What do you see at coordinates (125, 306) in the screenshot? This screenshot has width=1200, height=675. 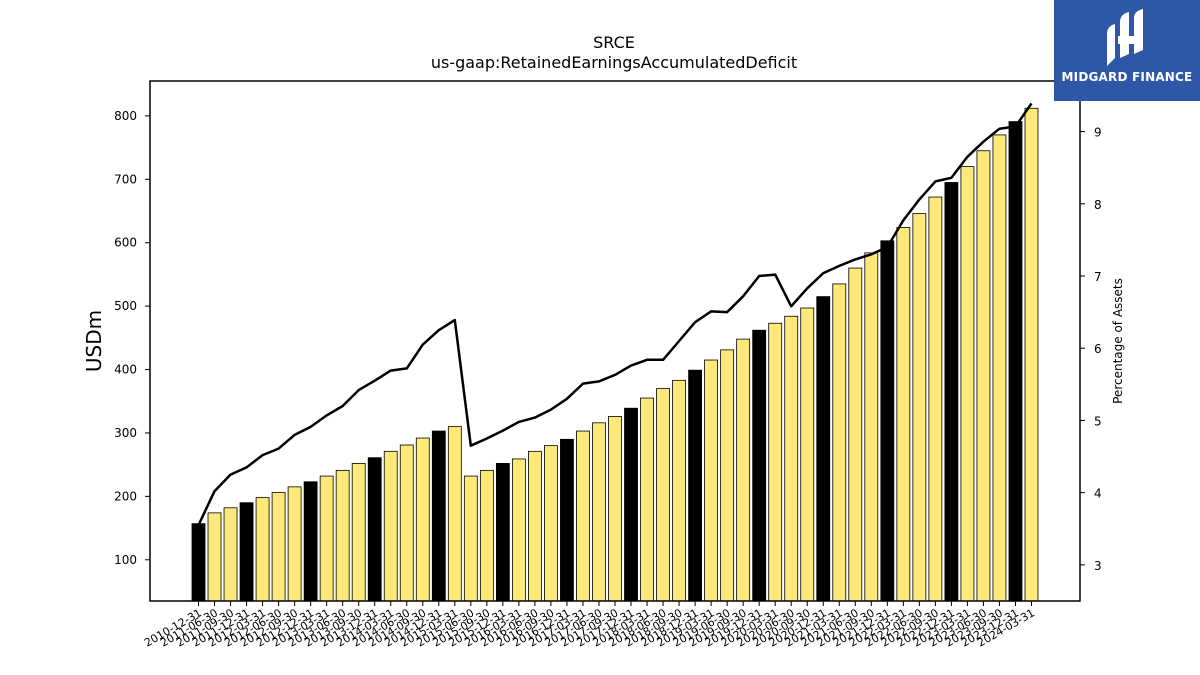 I see `y-tick-label: 500` at bounding box center [125, 306].